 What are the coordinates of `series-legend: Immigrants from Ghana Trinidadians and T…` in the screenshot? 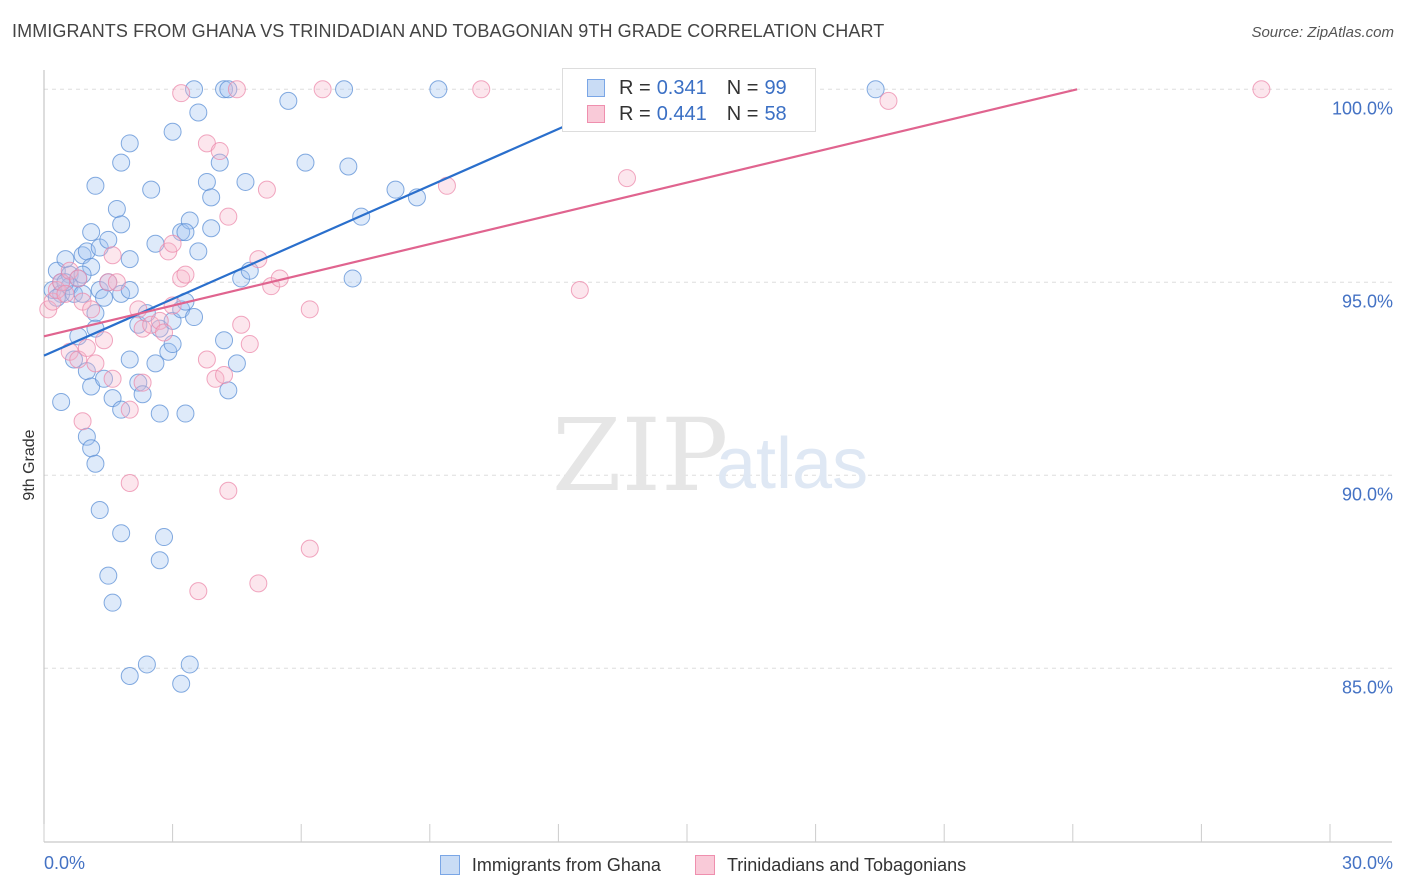 It's located at (703, 865).